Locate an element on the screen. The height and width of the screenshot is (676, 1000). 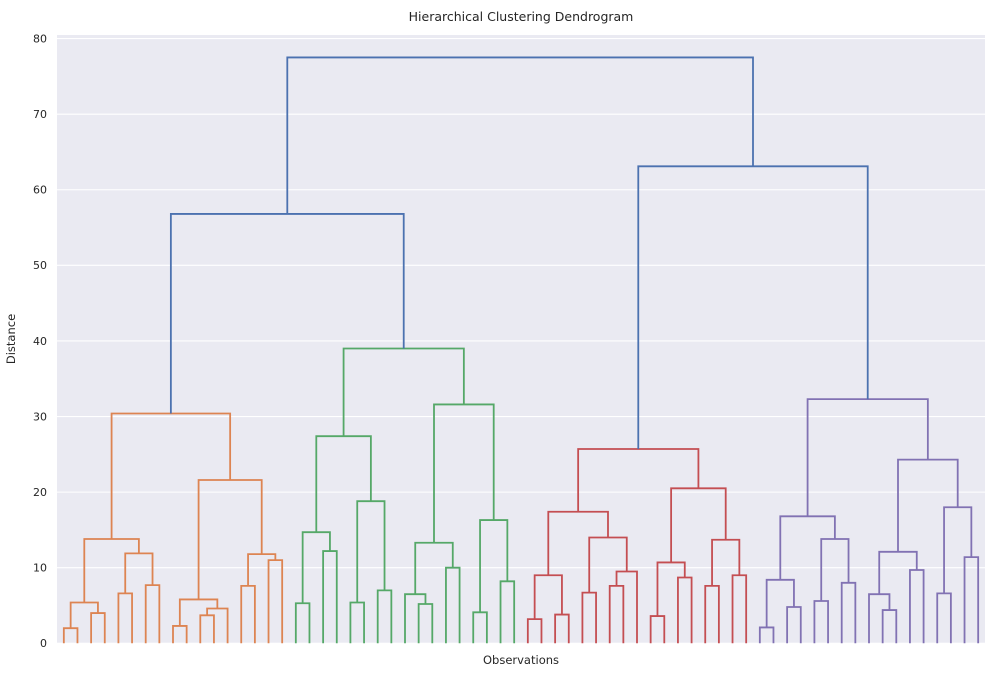
x-axis-label: Observations is located at coordinates (521, 660).